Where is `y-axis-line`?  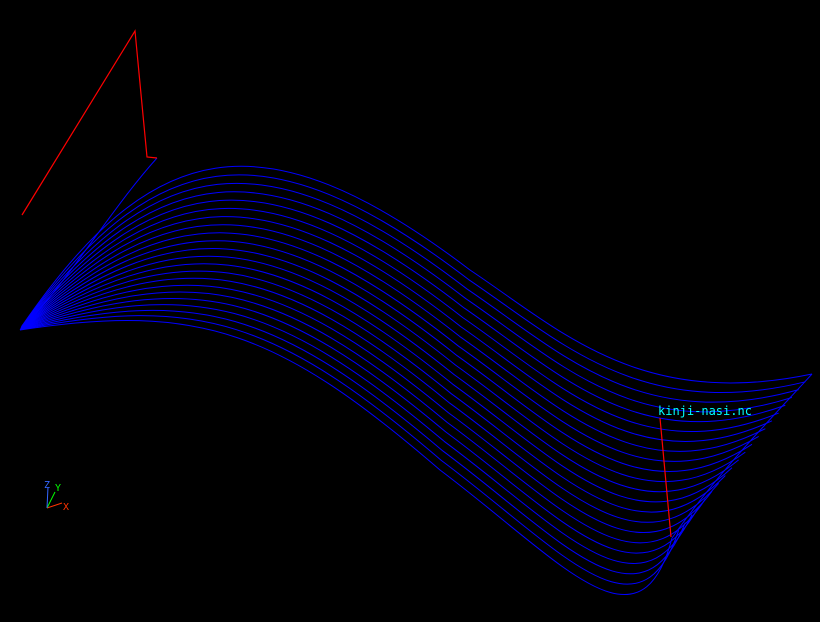
y-axis-line is located at coordinates (51, 500).